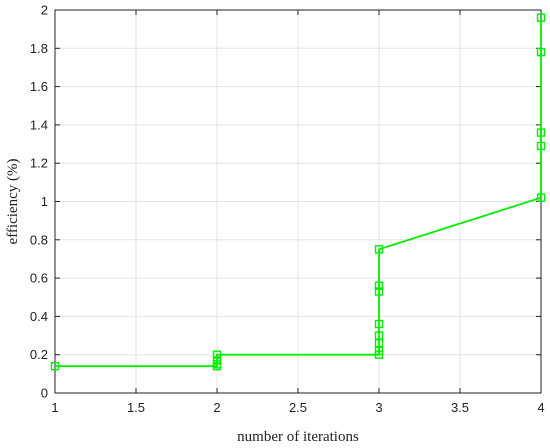 This screenshot has height=448, width=550. I want to click on y-tick-label: 1, so click(44, 201).